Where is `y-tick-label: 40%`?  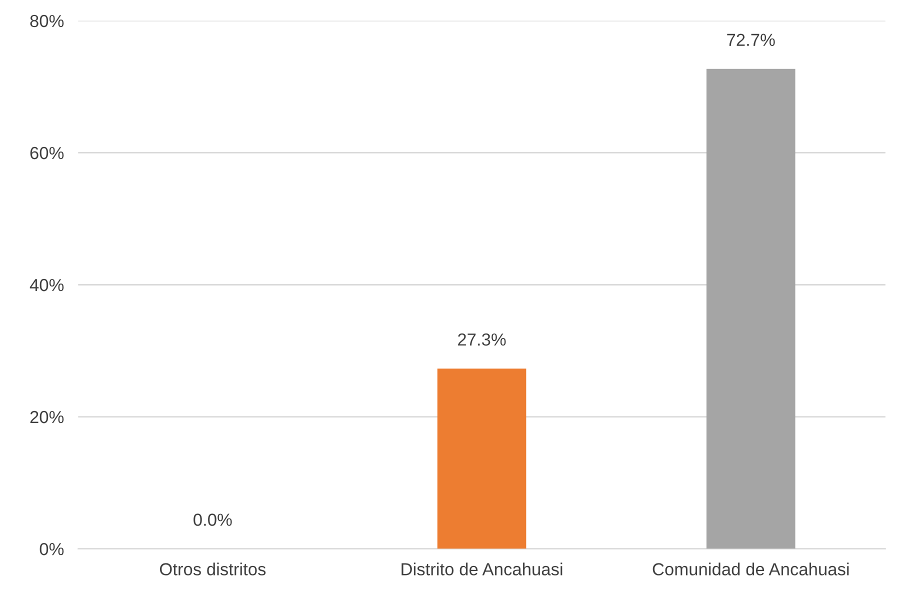
y-tick-label: 40% is located at coordinates (47, 285).